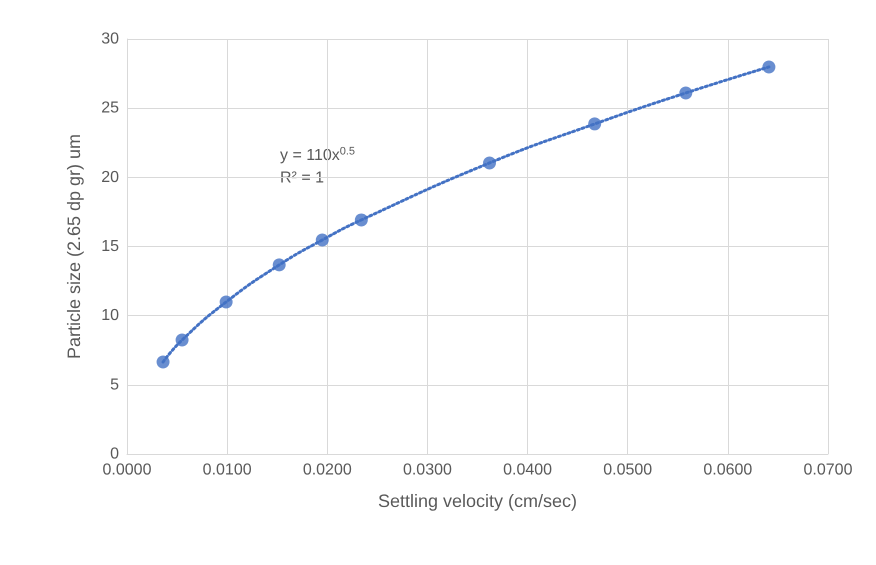 Image resolution: width=876 pixels, height=565 pixels. What do you see at coordinates (828, 470) in the screenshot?
I see `x-tick-label: 0.0700` at bounding box center [828, 470].